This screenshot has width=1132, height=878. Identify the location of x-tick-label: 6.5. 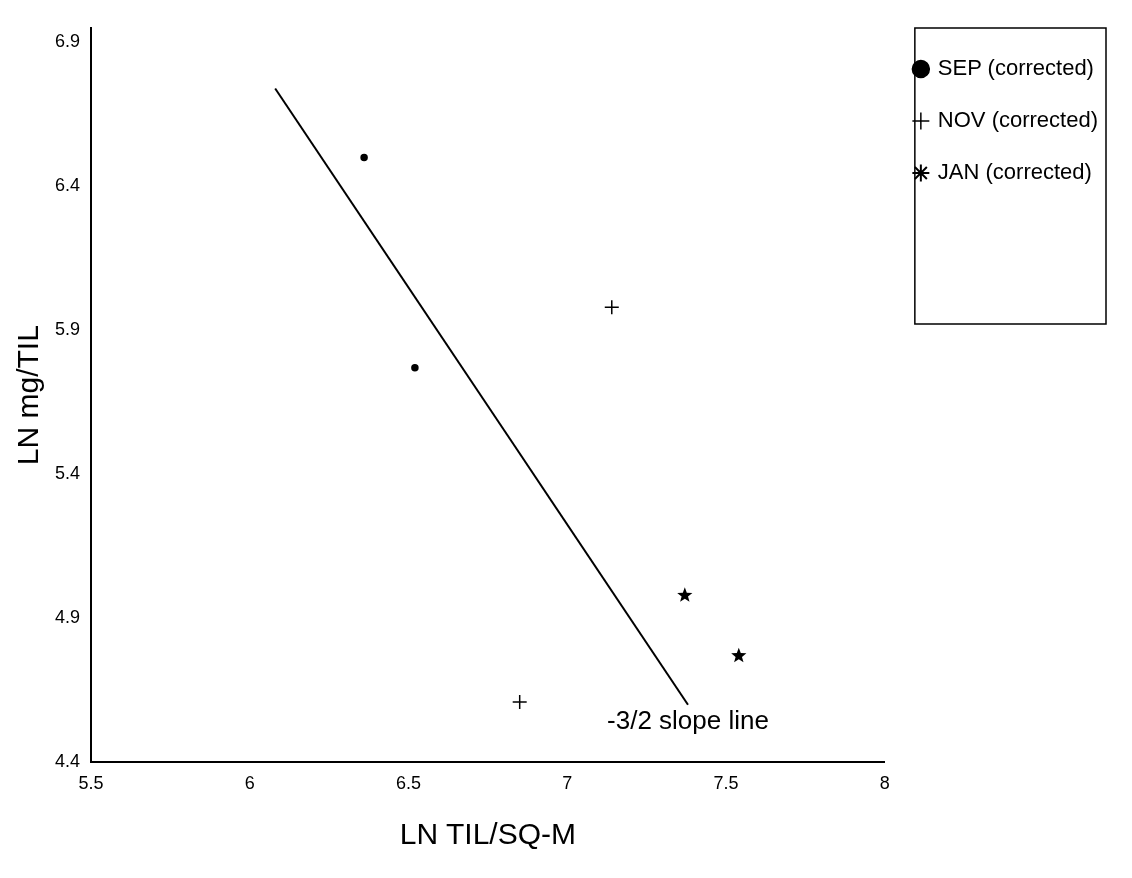
(409, 783).